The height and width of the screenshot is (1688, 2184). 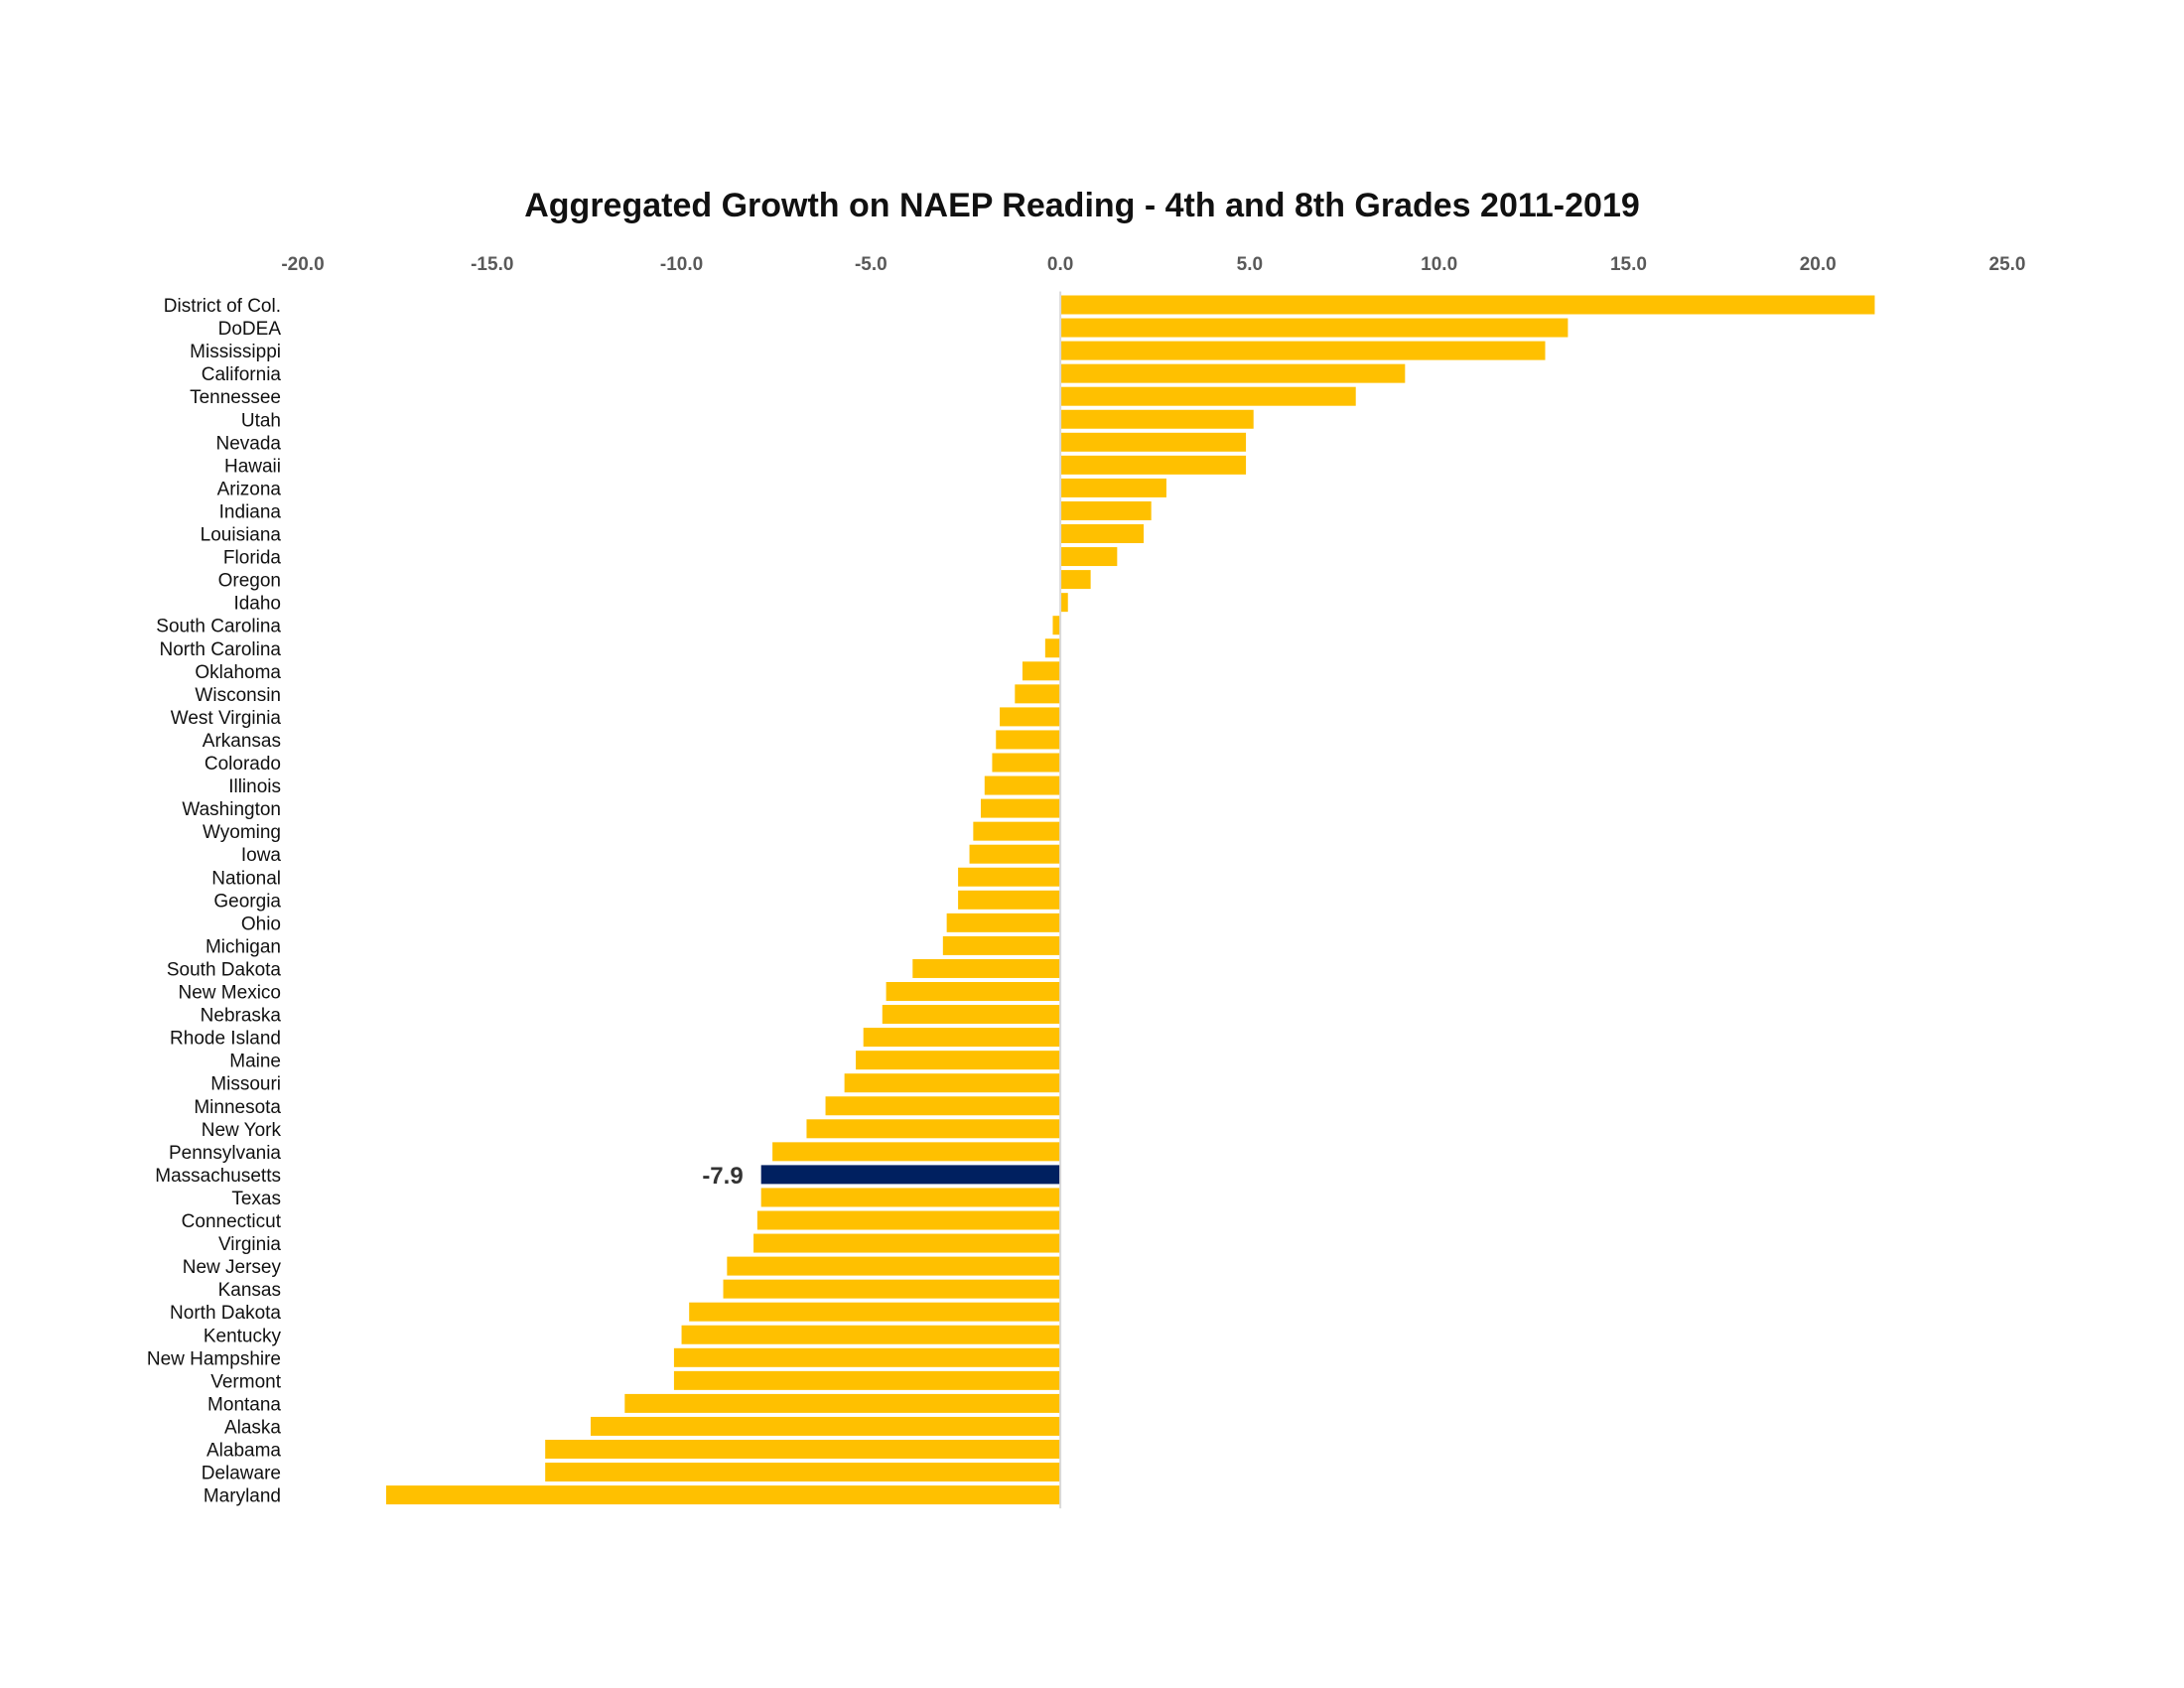 What do you see at coordinates (214, 1358) in the screenshot?
I see `category-label: New Hampshire` at bounding box center [214, 1358].